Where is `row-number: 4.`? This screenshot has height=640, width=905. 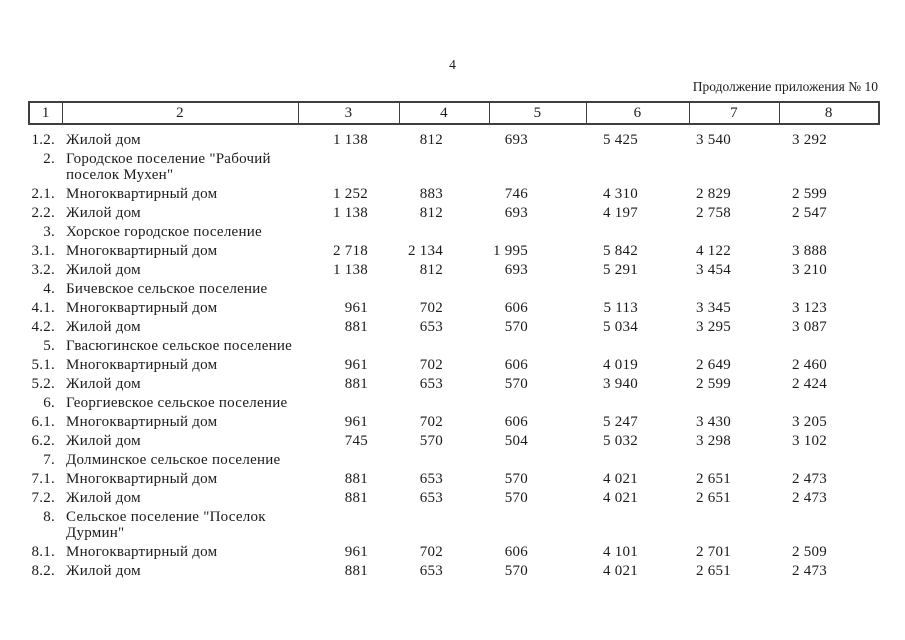
row-number: 4. is located at coordinates (49, 289).